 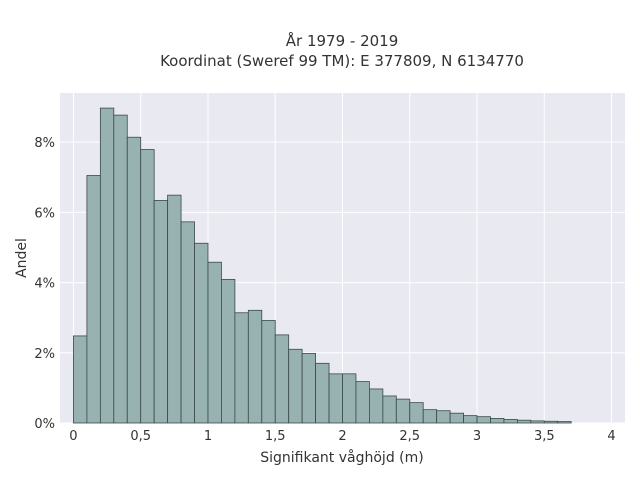 What do you see at coordinates (208, 436) in the screenshot?
I see `x-tick-label: 1` at bounding box center [208, 436].